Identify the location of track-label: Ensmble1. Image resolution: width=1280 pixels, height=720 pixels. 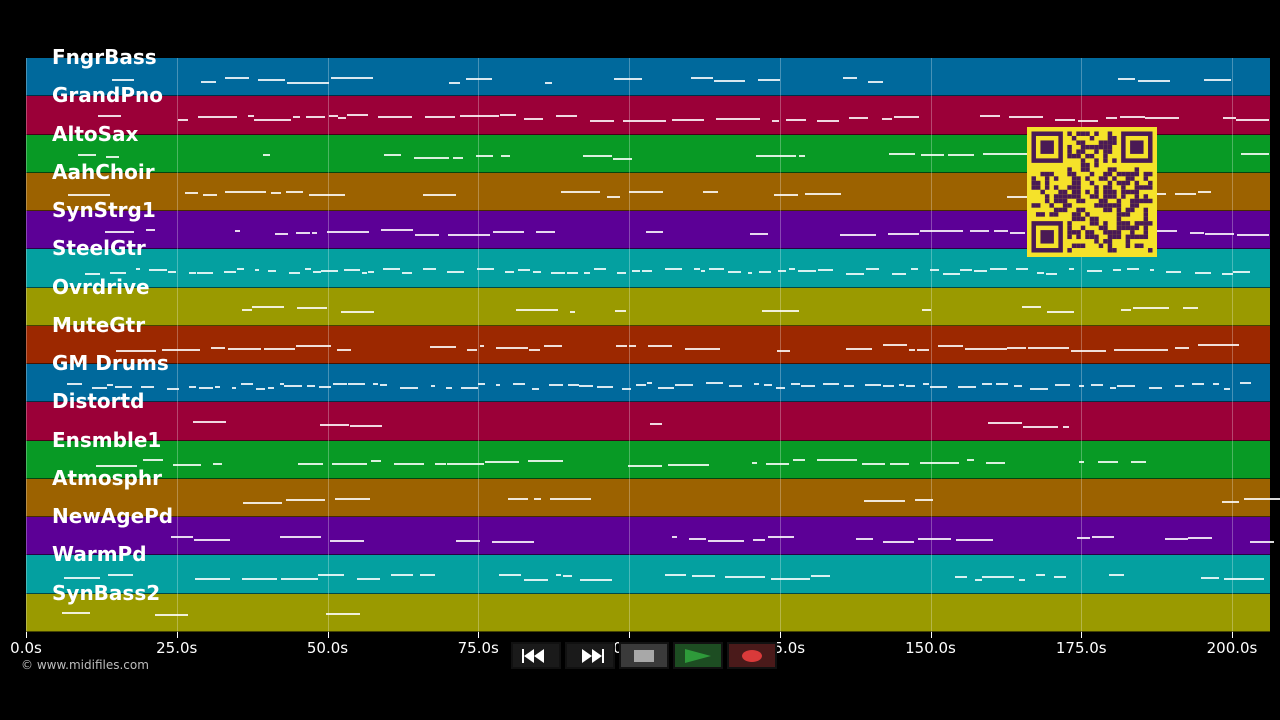
(107, 439).